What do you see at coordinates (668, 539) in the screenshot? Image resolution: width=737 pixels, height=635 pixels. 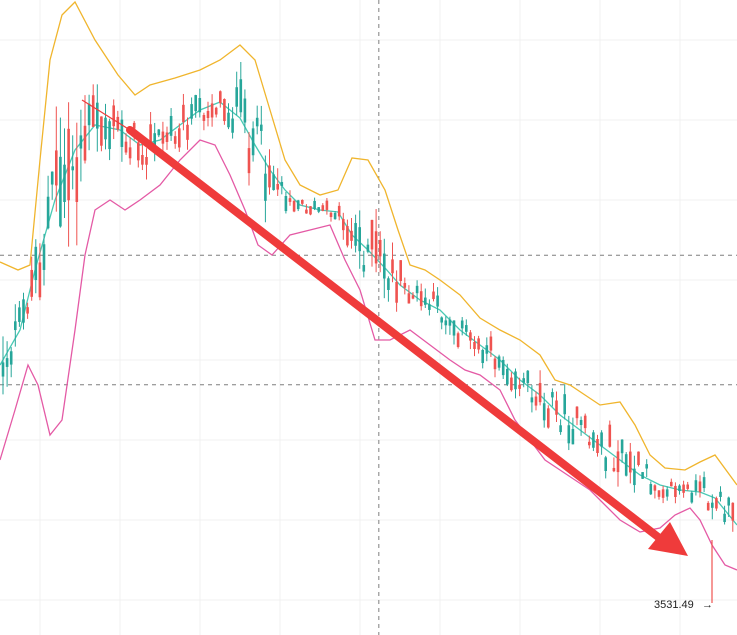 I see `trend-arrow-head` at bounding box center [668, 539].